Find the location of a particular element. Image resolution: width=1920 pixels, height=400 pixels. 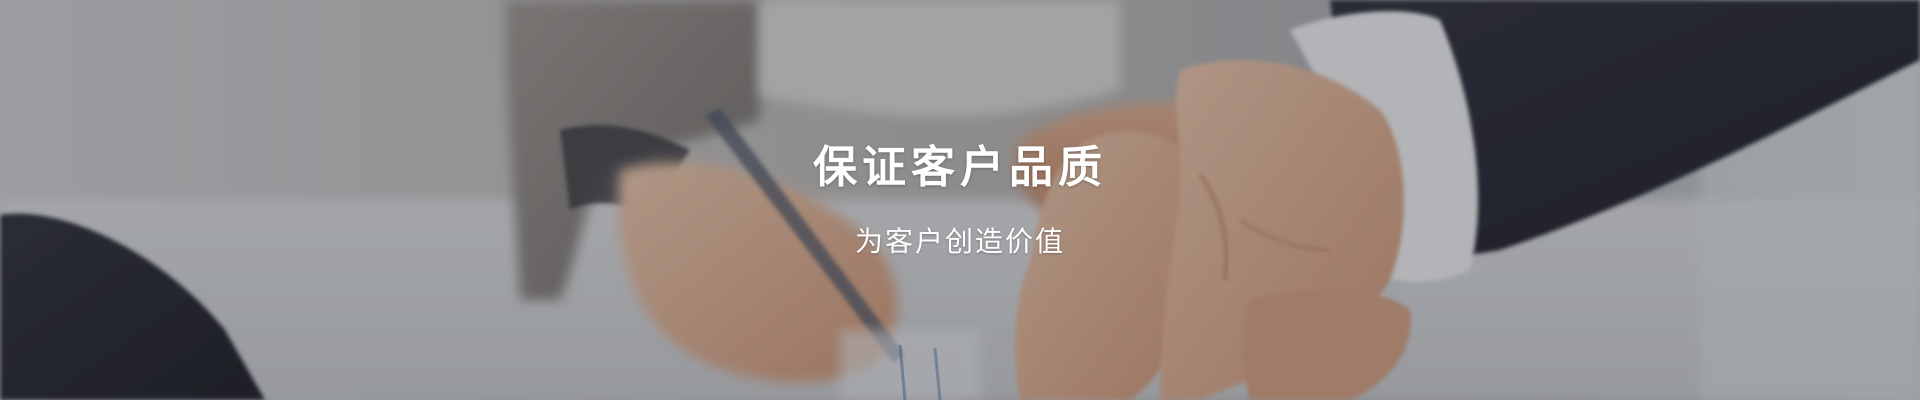

banner-title: 保证客户品质 is located at coordinates (960, 167).